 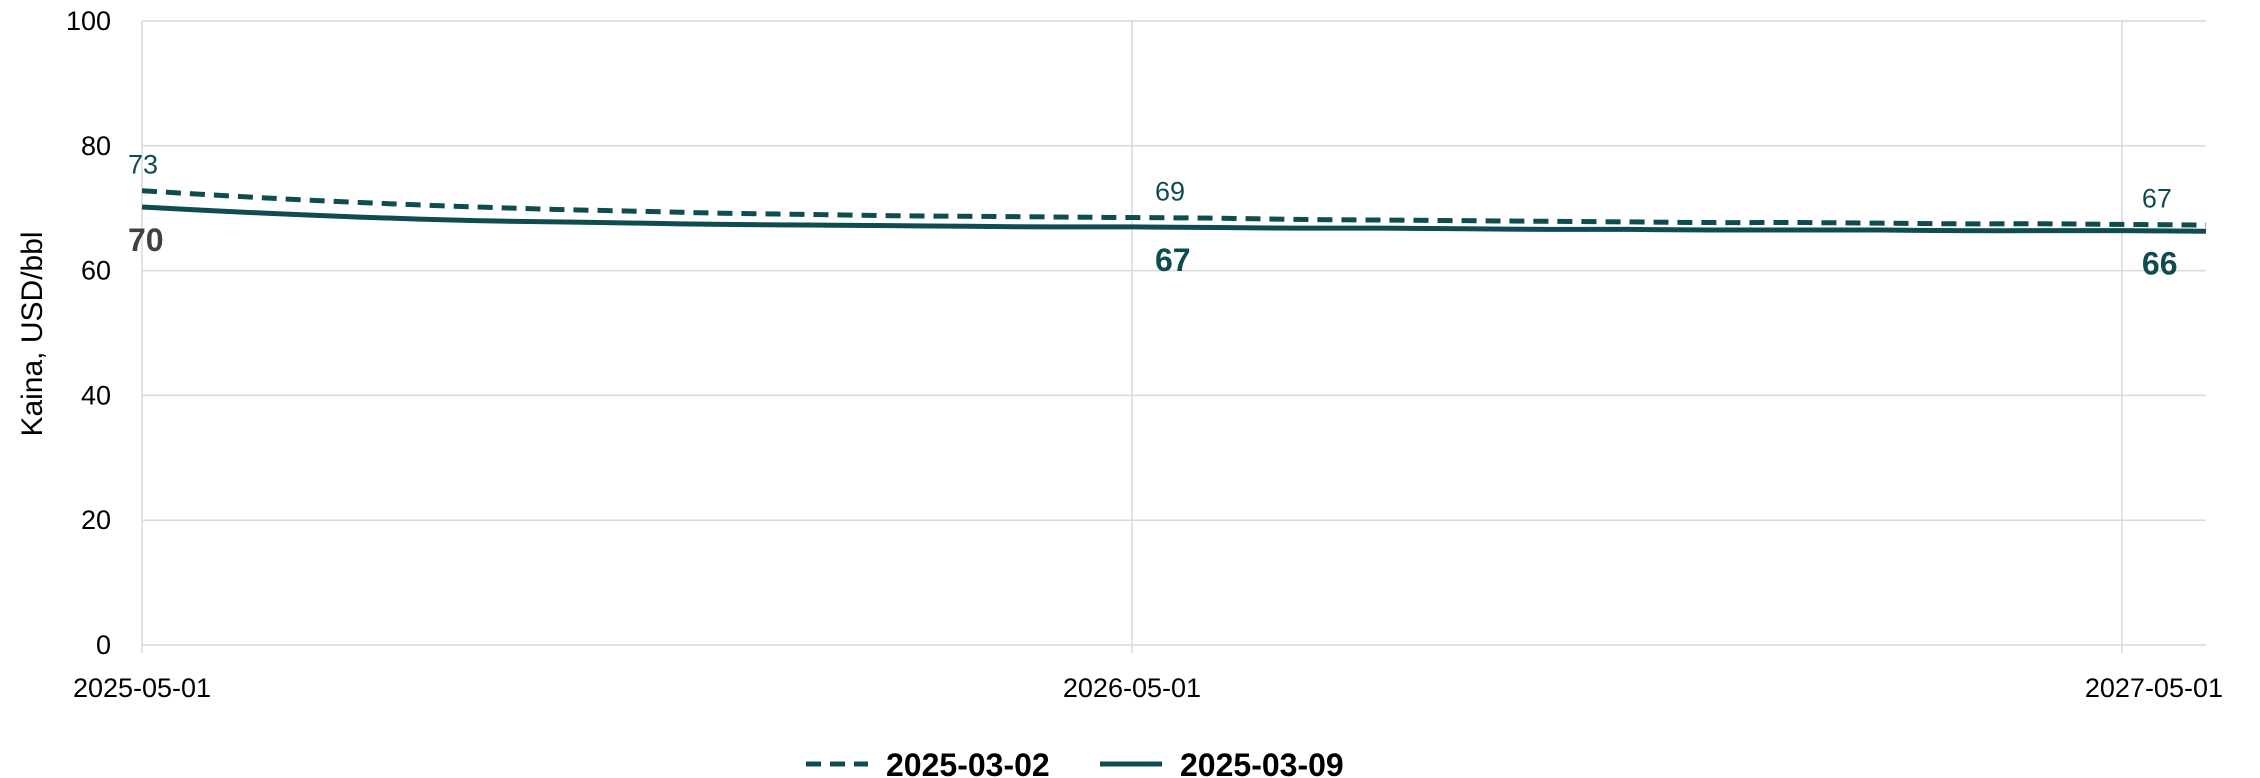 What do you see at coordinates (1132, 688) in the screenshot?
I see `x-tick-label: 2026-05-01` at bounding box center [1132, 688].